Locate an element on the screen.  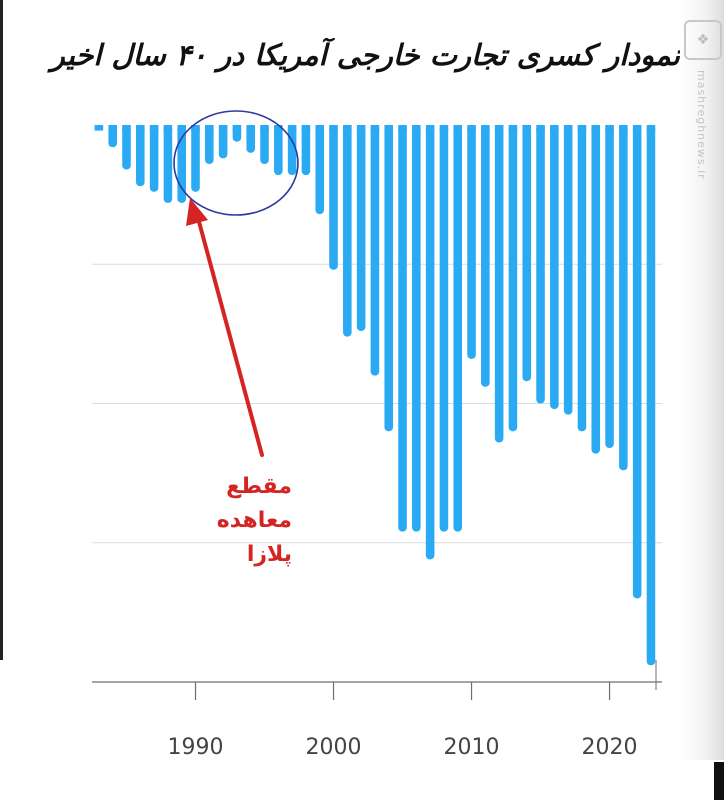
plaza-accord-annotation: مقطع معاهده پلازا is located at coordinates (244, 525).